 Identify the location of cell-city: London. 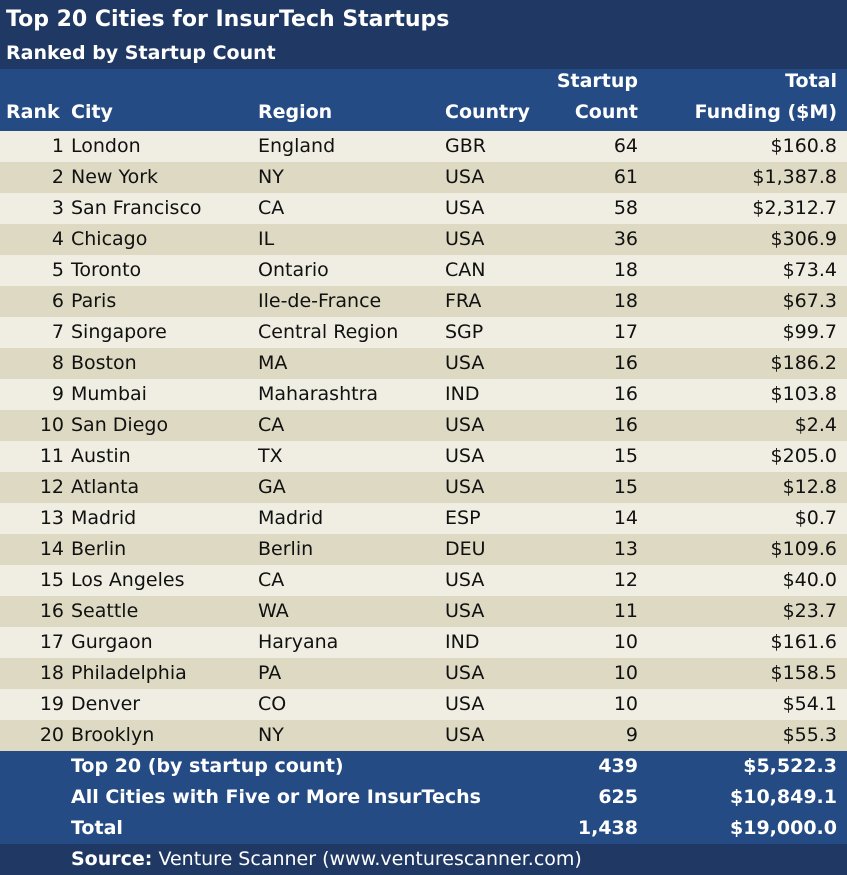
(106, 146).